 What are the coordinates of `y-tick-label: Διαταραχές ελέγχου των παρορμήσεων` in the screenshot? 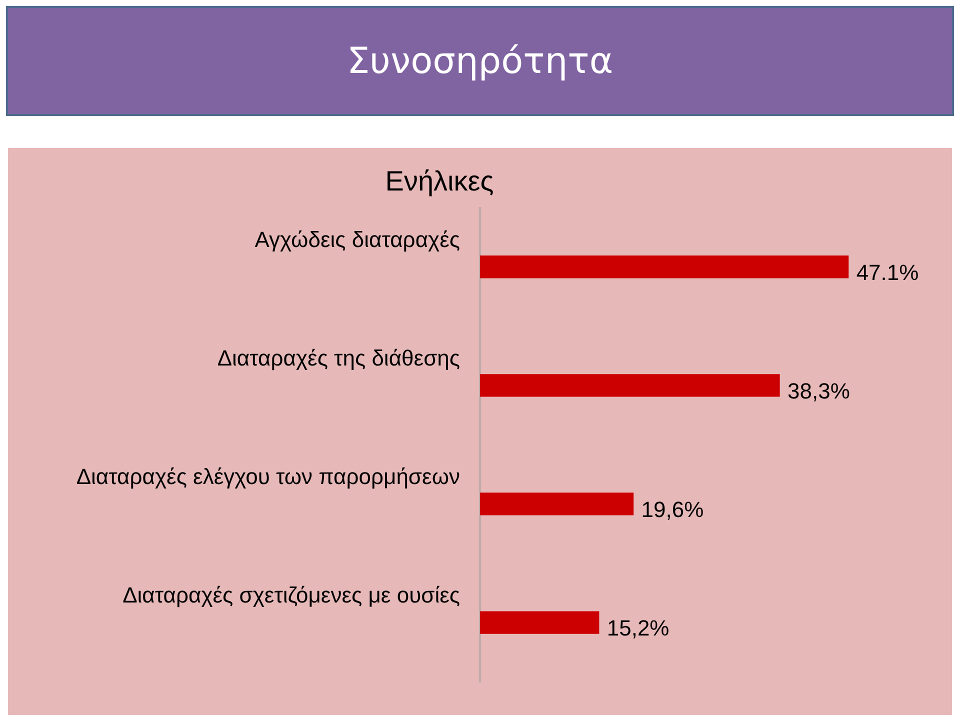 It's located at (268, 477).